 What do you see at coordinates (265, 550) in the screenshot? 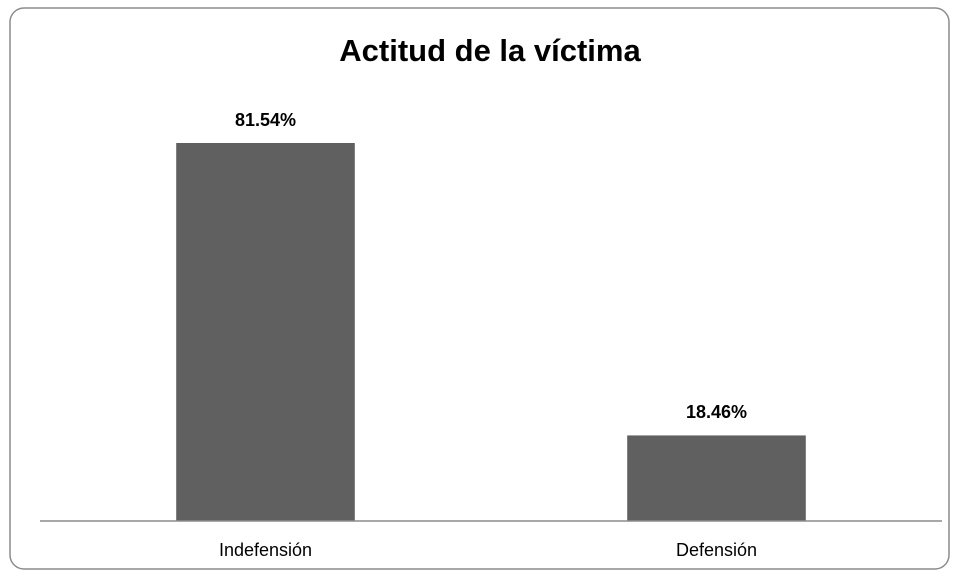
I see `x-tick-label: Indefensión` at bounding box center [265, 550].